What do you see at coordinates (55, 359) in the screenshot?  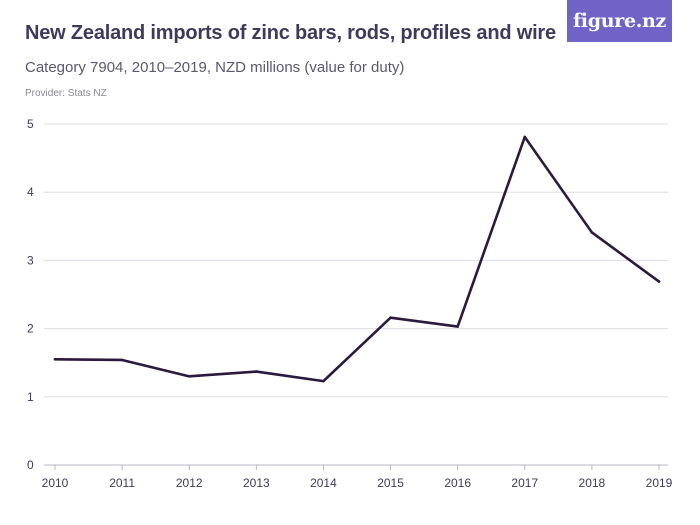 I see `data-point-2010` at bounding box center [55, 359].